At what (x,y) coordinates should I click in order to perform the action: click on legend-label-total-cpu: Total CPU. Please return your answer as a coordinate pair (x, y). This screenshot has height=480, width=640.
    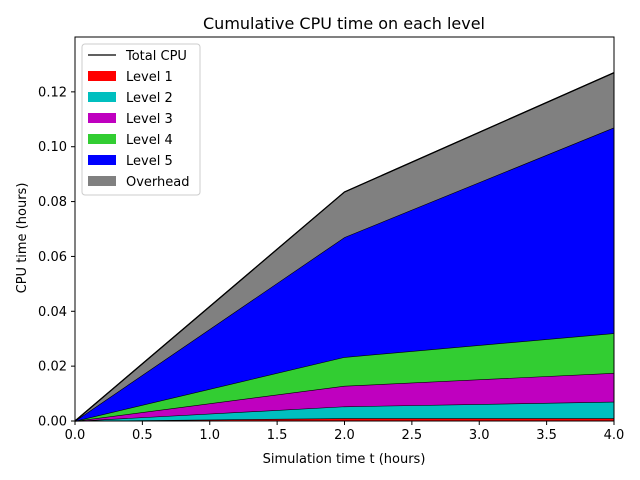
    Looking at the image, I should click on (156, 56).